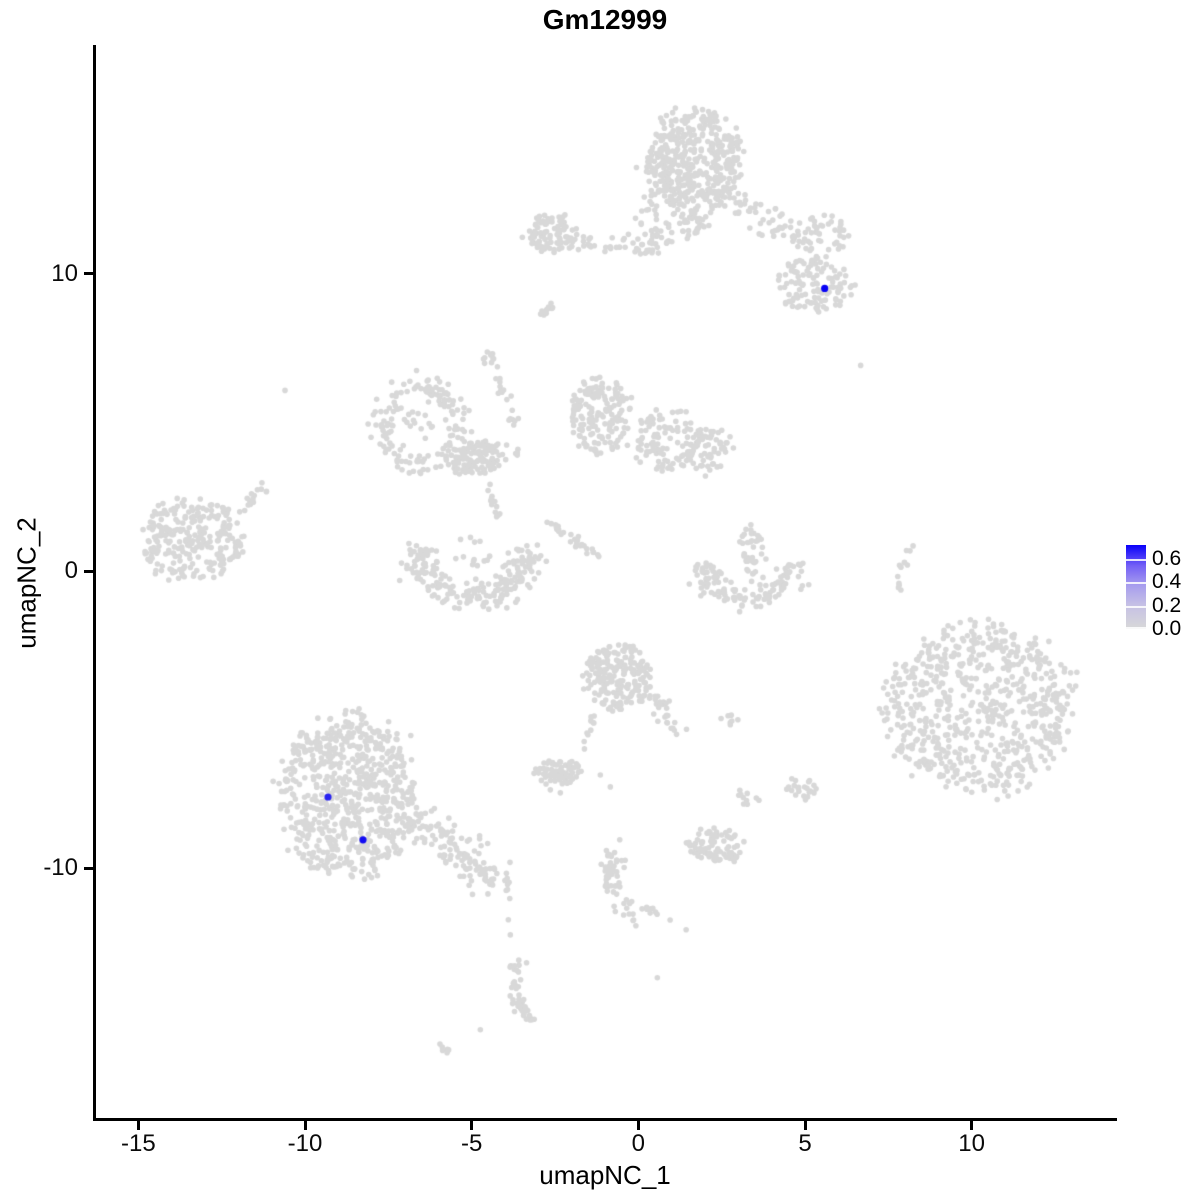 Image resolution: width=1200 pixels, height=1200 pixels. I want to click on x-axis-label: umapNC_1, so click(605, 1175).